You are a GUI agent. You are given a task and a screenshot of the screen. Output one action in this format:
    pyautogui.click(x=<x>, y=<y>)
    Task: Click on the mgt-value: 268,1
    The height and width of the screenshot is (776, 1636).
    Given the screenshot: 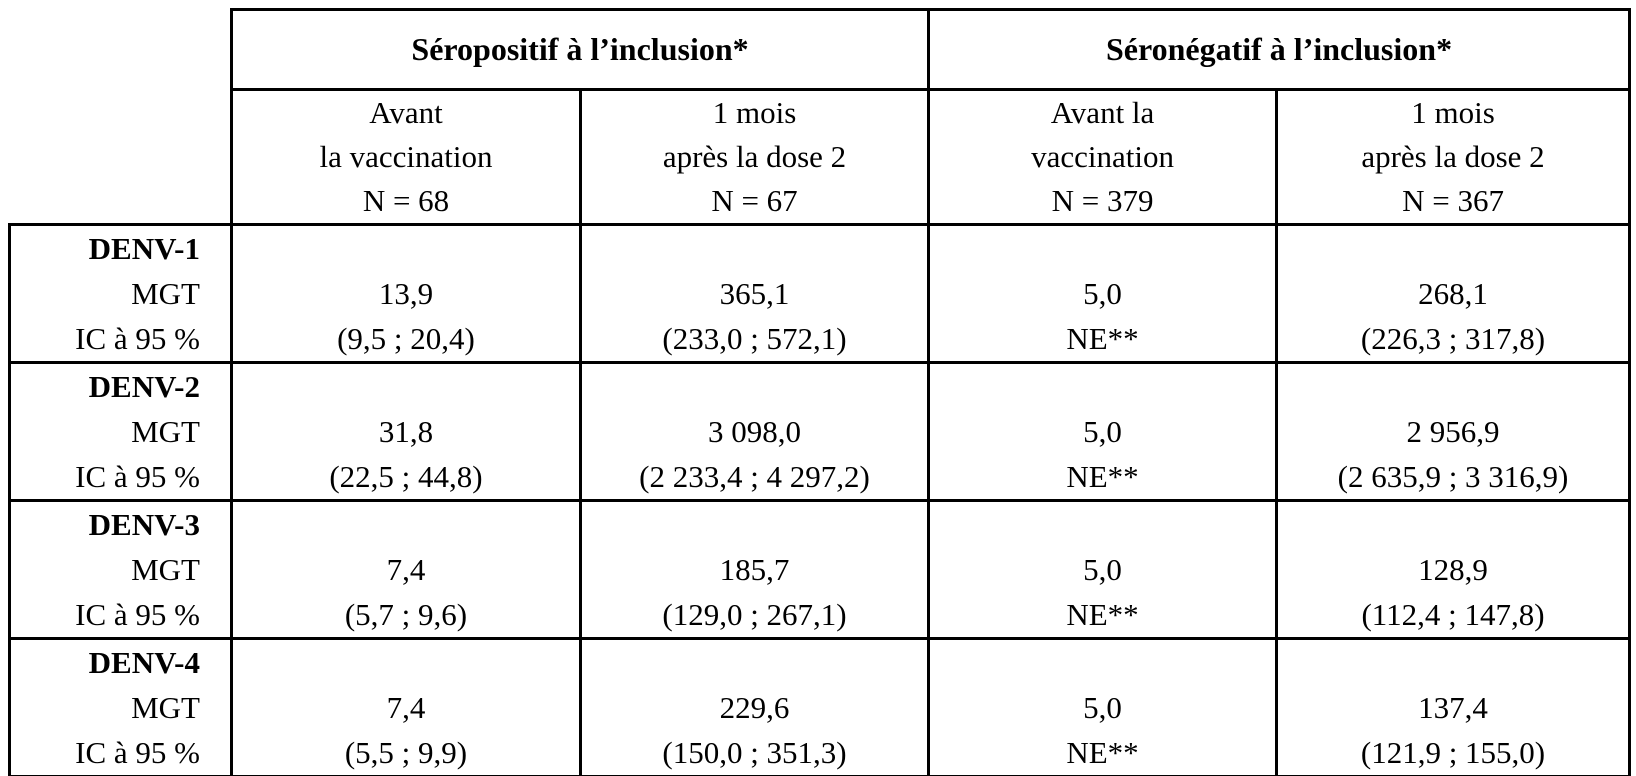 What is the action you would take?
    pyautogui.click(x=1453, y=293)
    